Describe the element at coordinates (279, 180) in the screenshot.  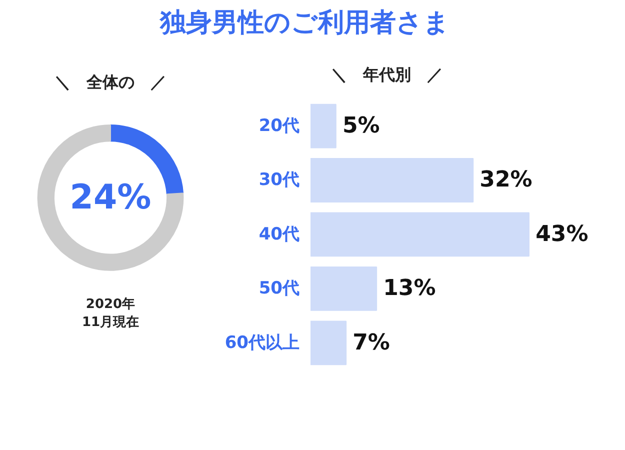
I see `y-tick-label: 30代` at that location.